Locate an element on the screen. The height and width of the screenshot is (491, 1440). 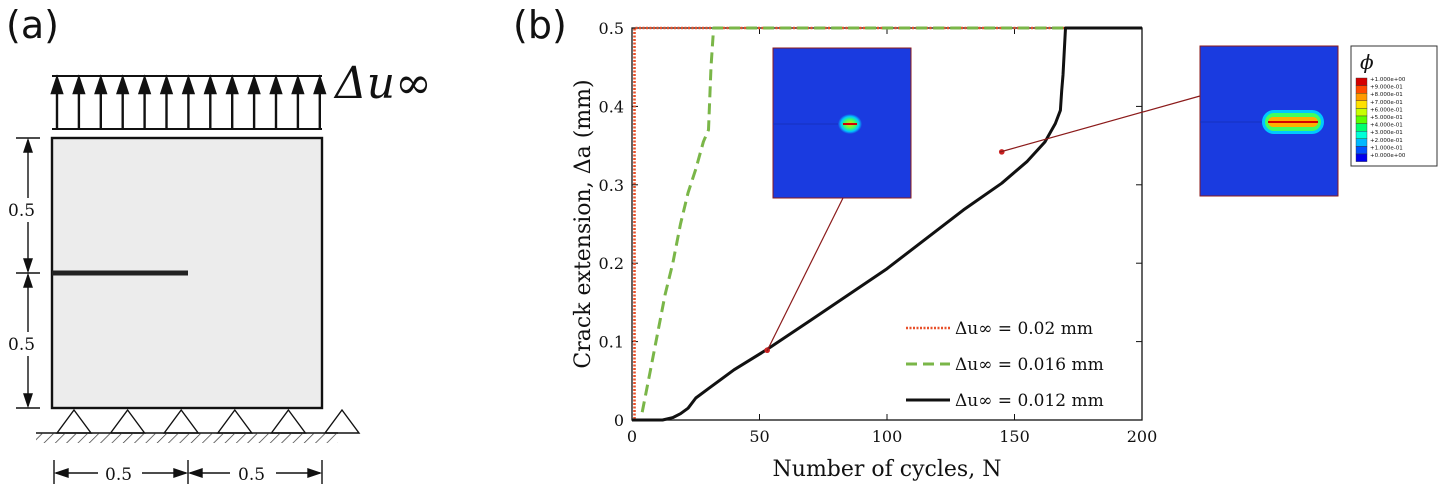
vertical-dimension is located at coordinates (28, 273).